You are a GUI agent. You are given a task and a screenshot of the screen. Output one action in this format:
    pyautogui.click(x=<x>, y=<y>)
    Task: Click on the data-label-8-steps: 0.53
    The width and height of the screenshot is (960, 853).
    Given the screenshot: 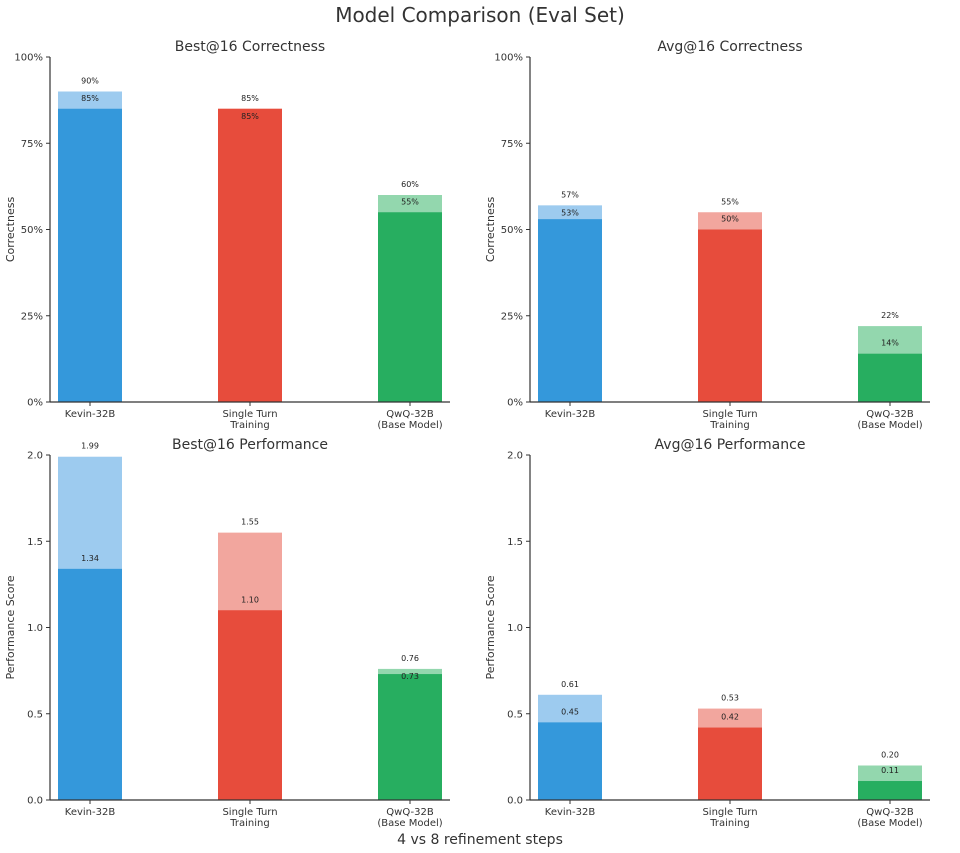 What is the action you would take?
    pyautogui.click(x=730, y=698)
    